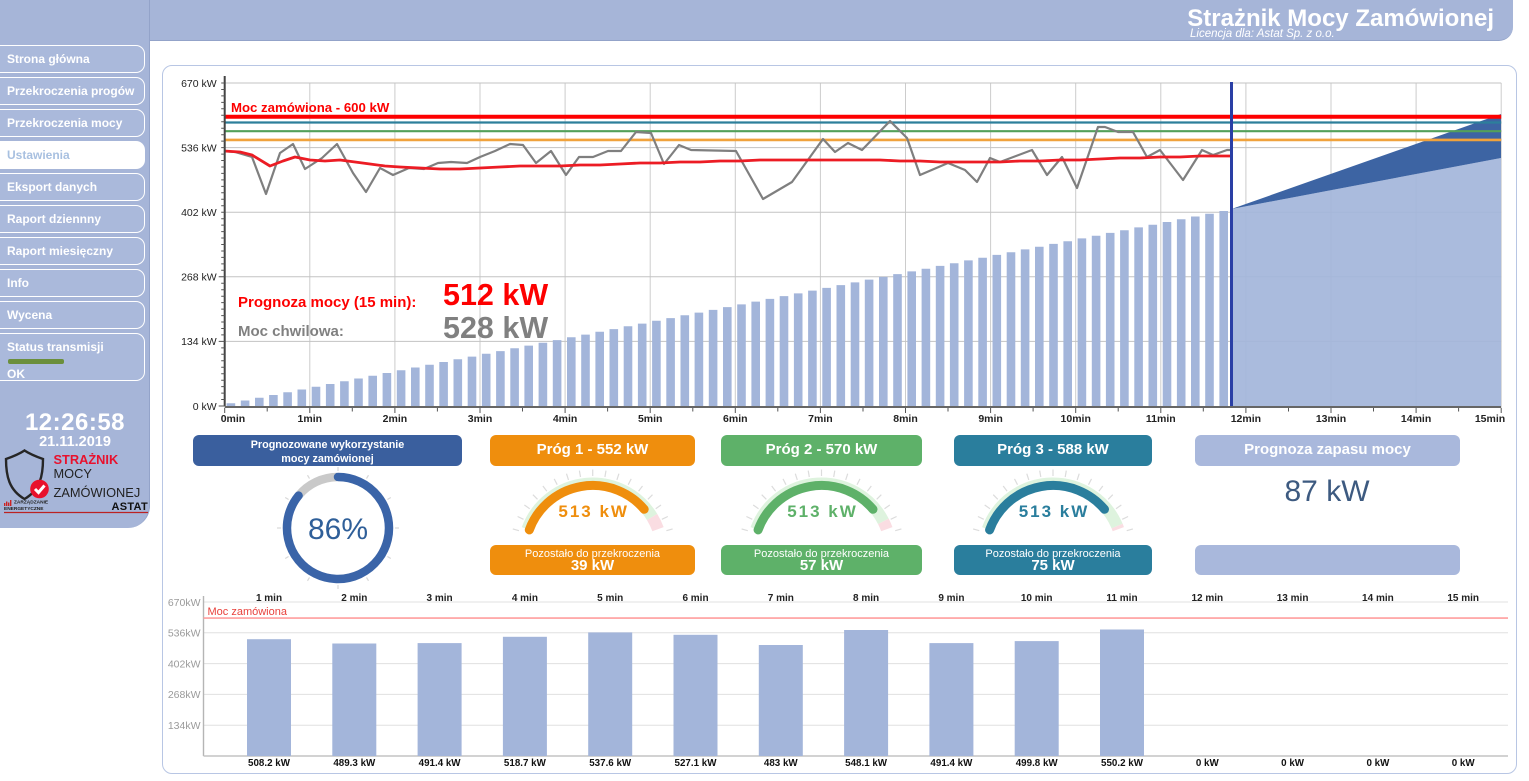  What do you see at coordinates (129, 507) in the screenshot?
I see `svg-text: ASTAT` at bounding box center [129, 507].